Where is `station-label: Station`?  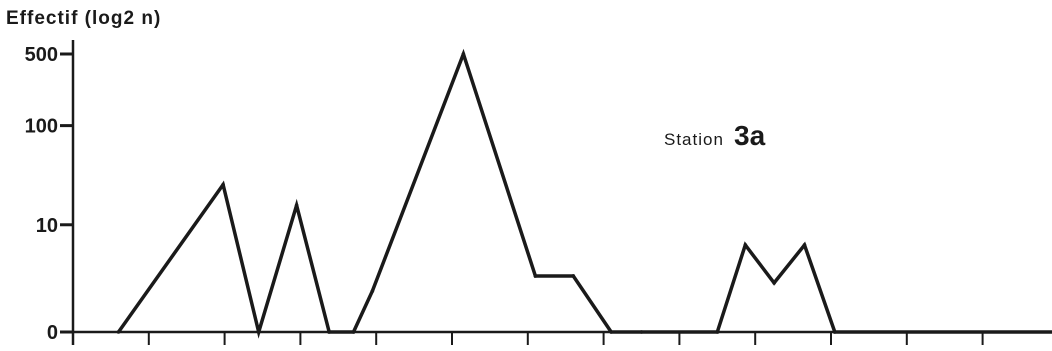
station-label: Station is located at coordinates (694, 139).